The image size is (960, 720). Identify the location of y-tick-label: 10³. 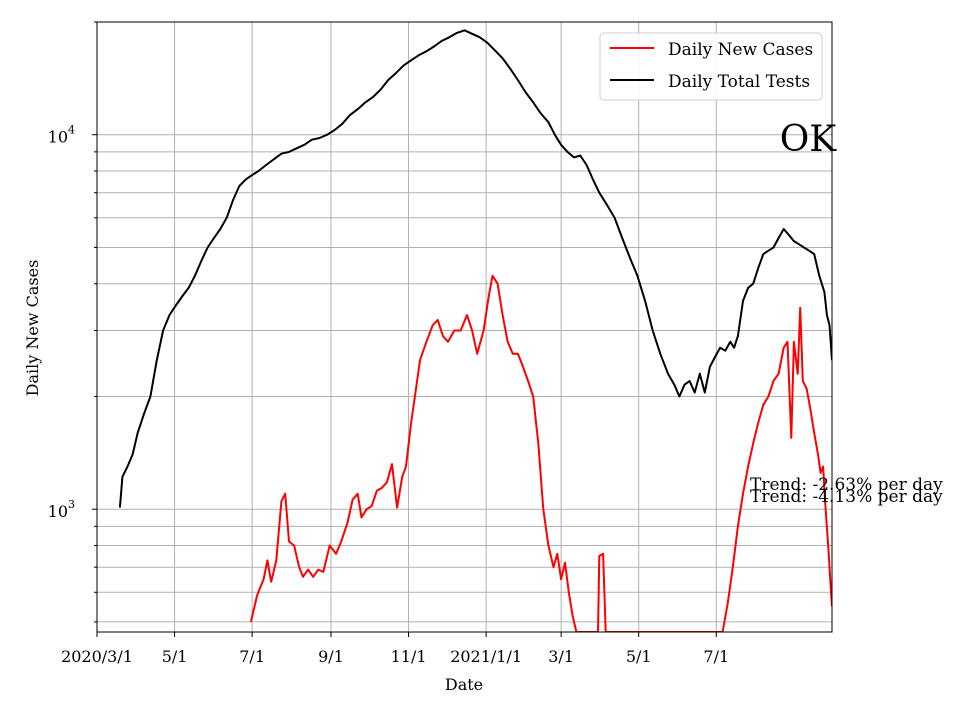
(61, 509).